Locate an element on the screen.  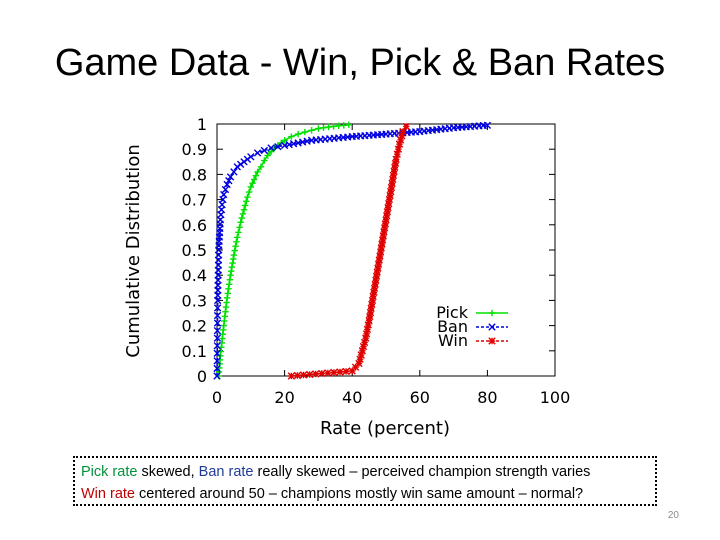
y-axis-label: Cumulative Distribution is located at coordinates (133, 250).